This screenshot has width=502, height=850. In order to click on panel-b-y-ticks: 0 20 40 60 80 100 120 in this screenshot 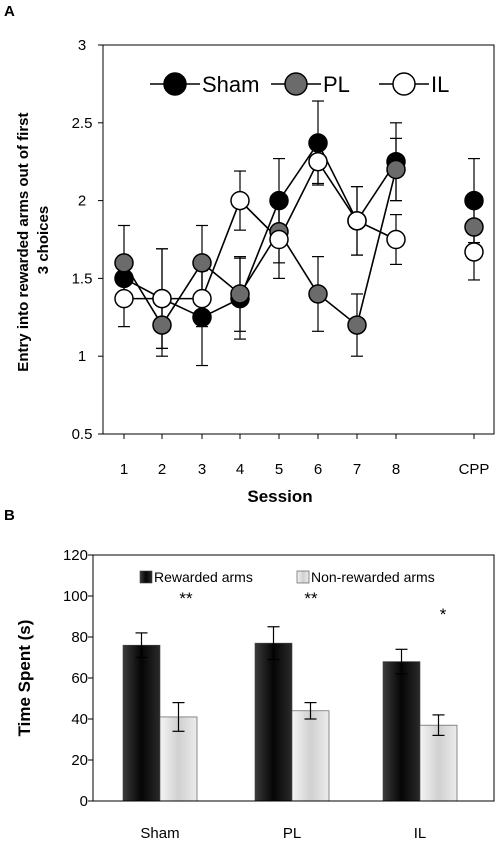, I will do `click(78, 678)`.